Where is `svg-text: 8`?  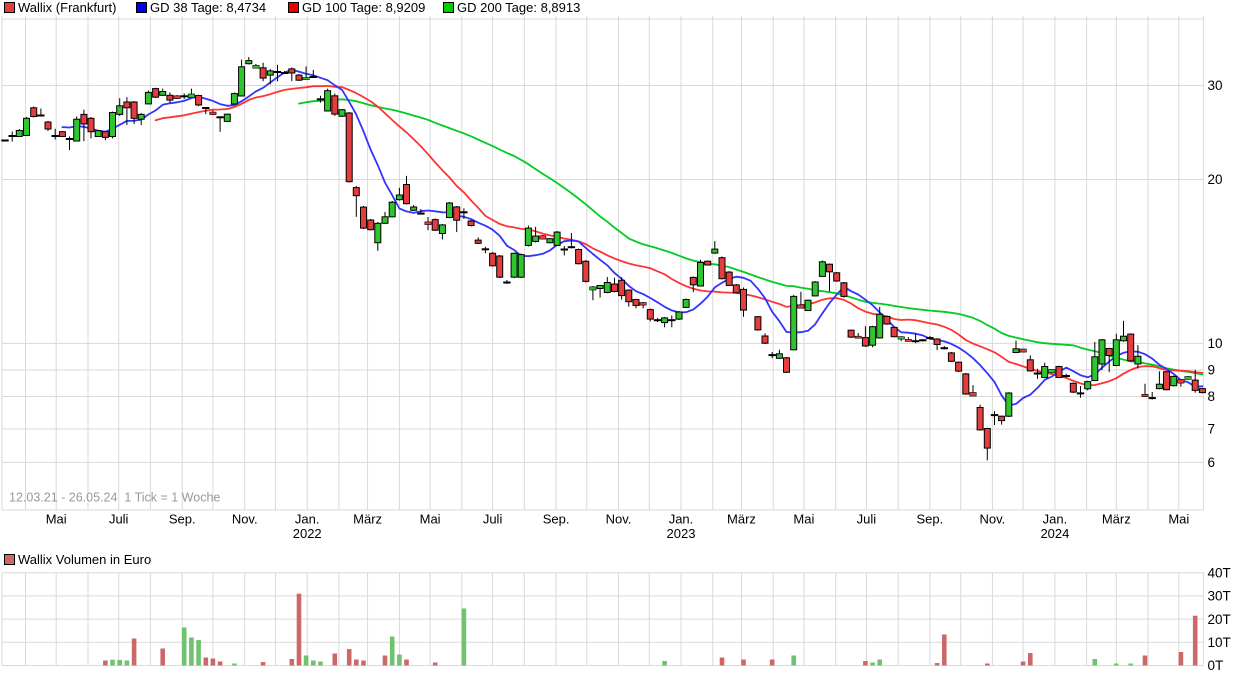
svg-text: 8 is located at coordinates (1212, 396).